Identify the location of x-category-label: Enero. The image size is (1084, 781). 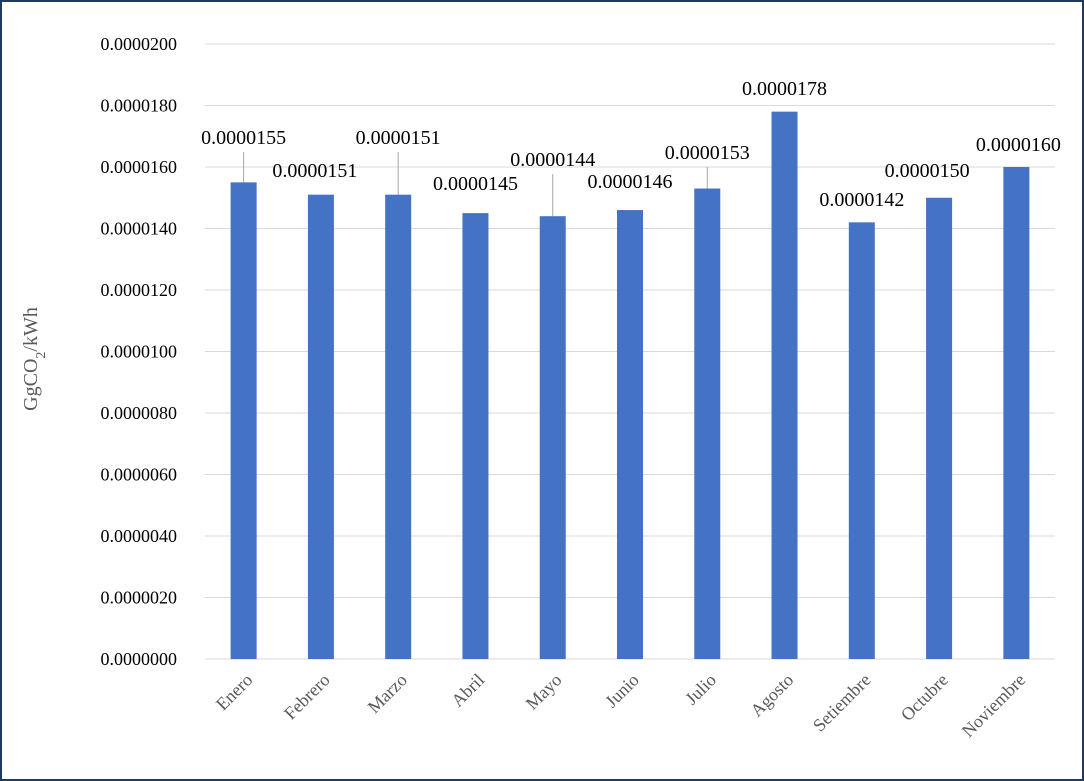
(234, 692).